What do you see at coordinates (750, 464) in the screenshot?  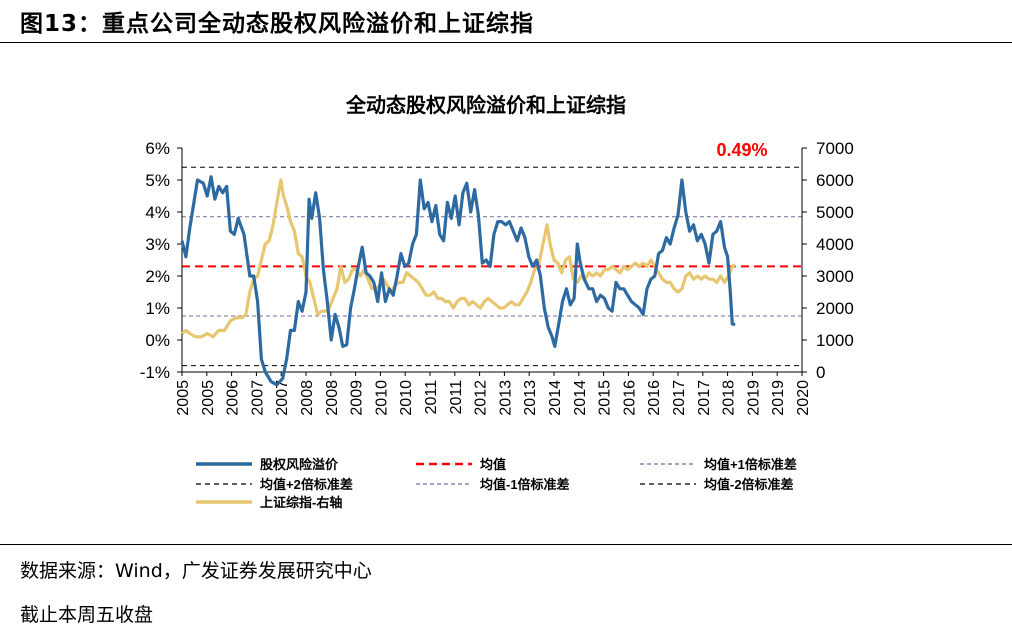 I see `legend-label: 均值+1倍标准差` at bounding box center [750, 464].